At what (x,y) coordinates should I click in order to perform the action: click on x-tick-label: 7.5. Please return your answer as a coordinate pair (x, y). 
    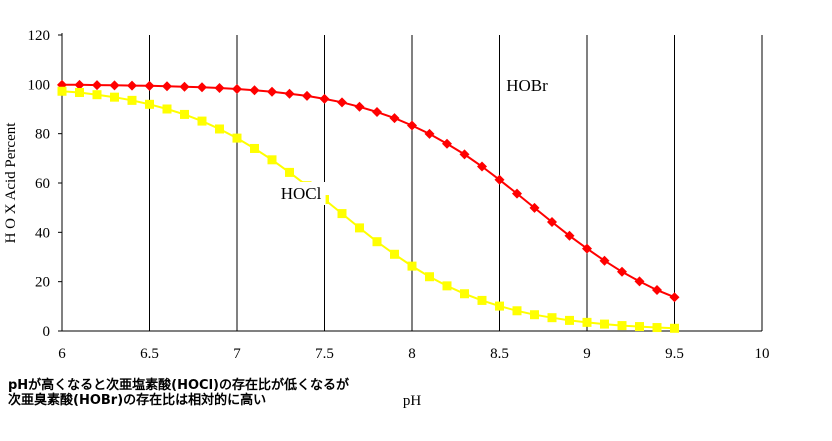
    Looking at the image, I should click on (324, 354).